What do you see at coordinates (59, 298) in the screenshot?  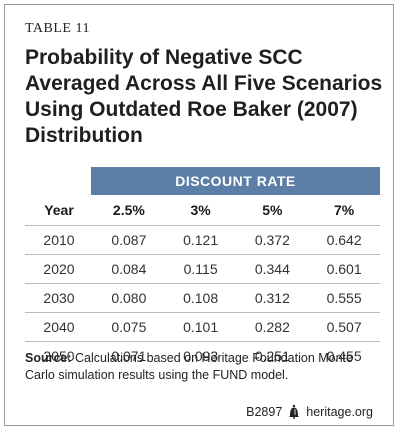 I see `year-cell: 2030` at bounding box center [59, 298].